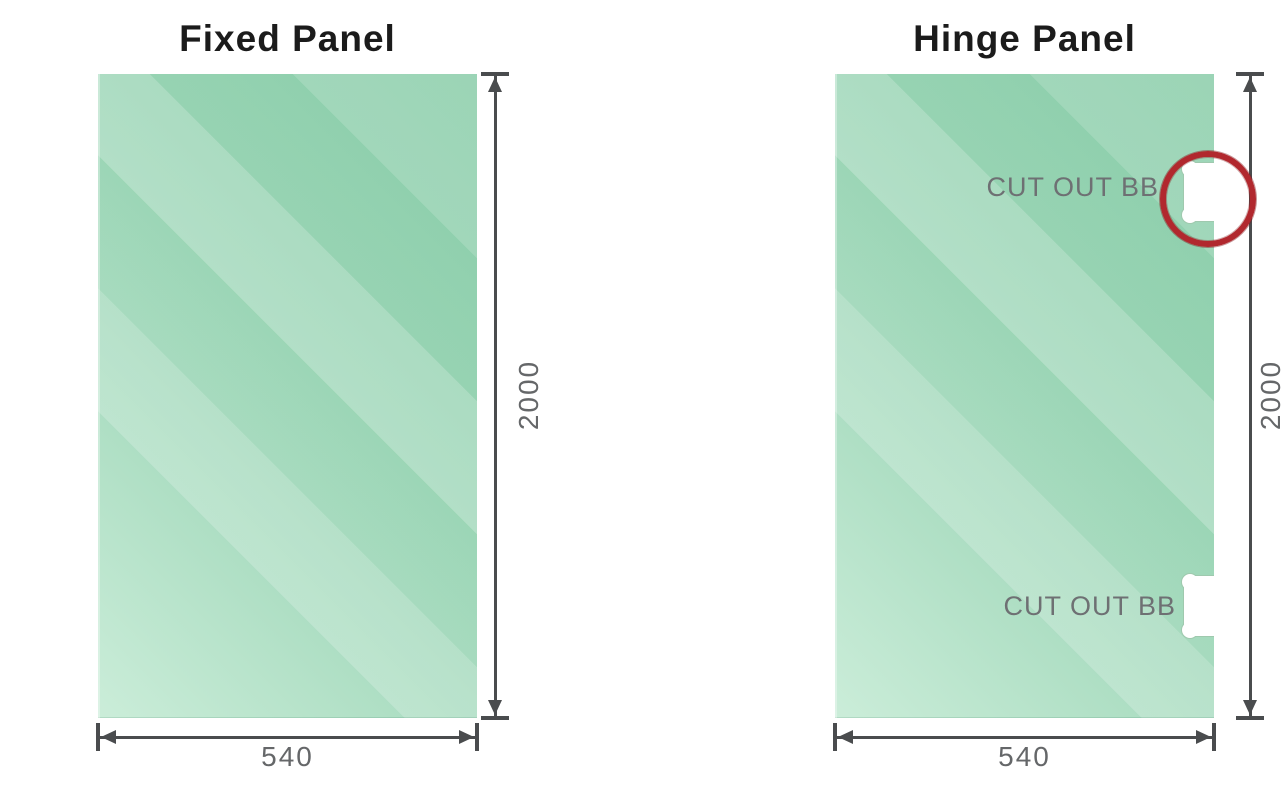  I want to click on highlight-circle, so click(1208, 199).